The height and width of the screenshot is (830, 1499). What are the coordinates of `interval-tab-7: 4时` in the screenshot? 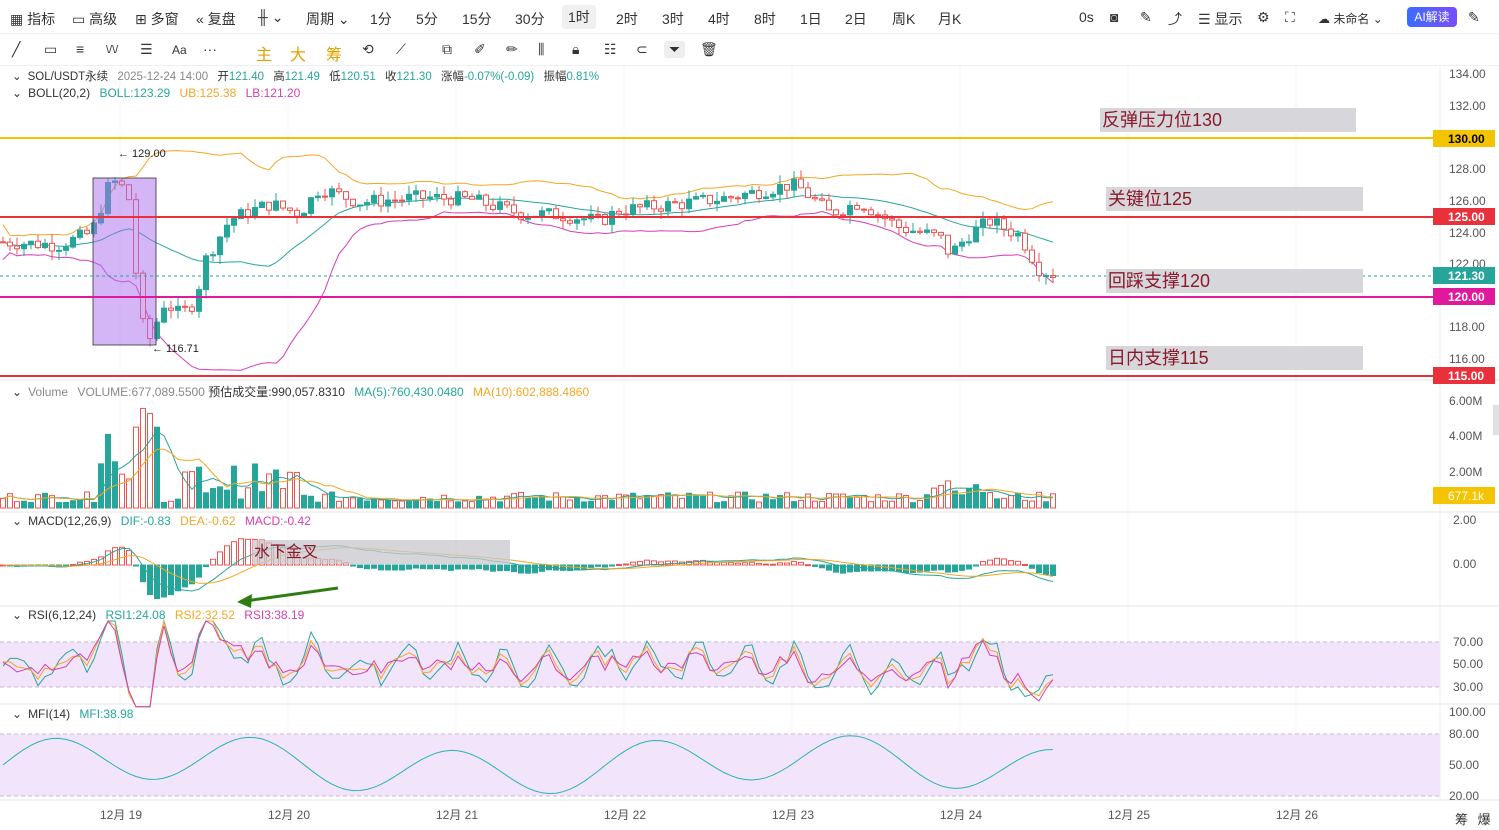 It's located at (719, 19).